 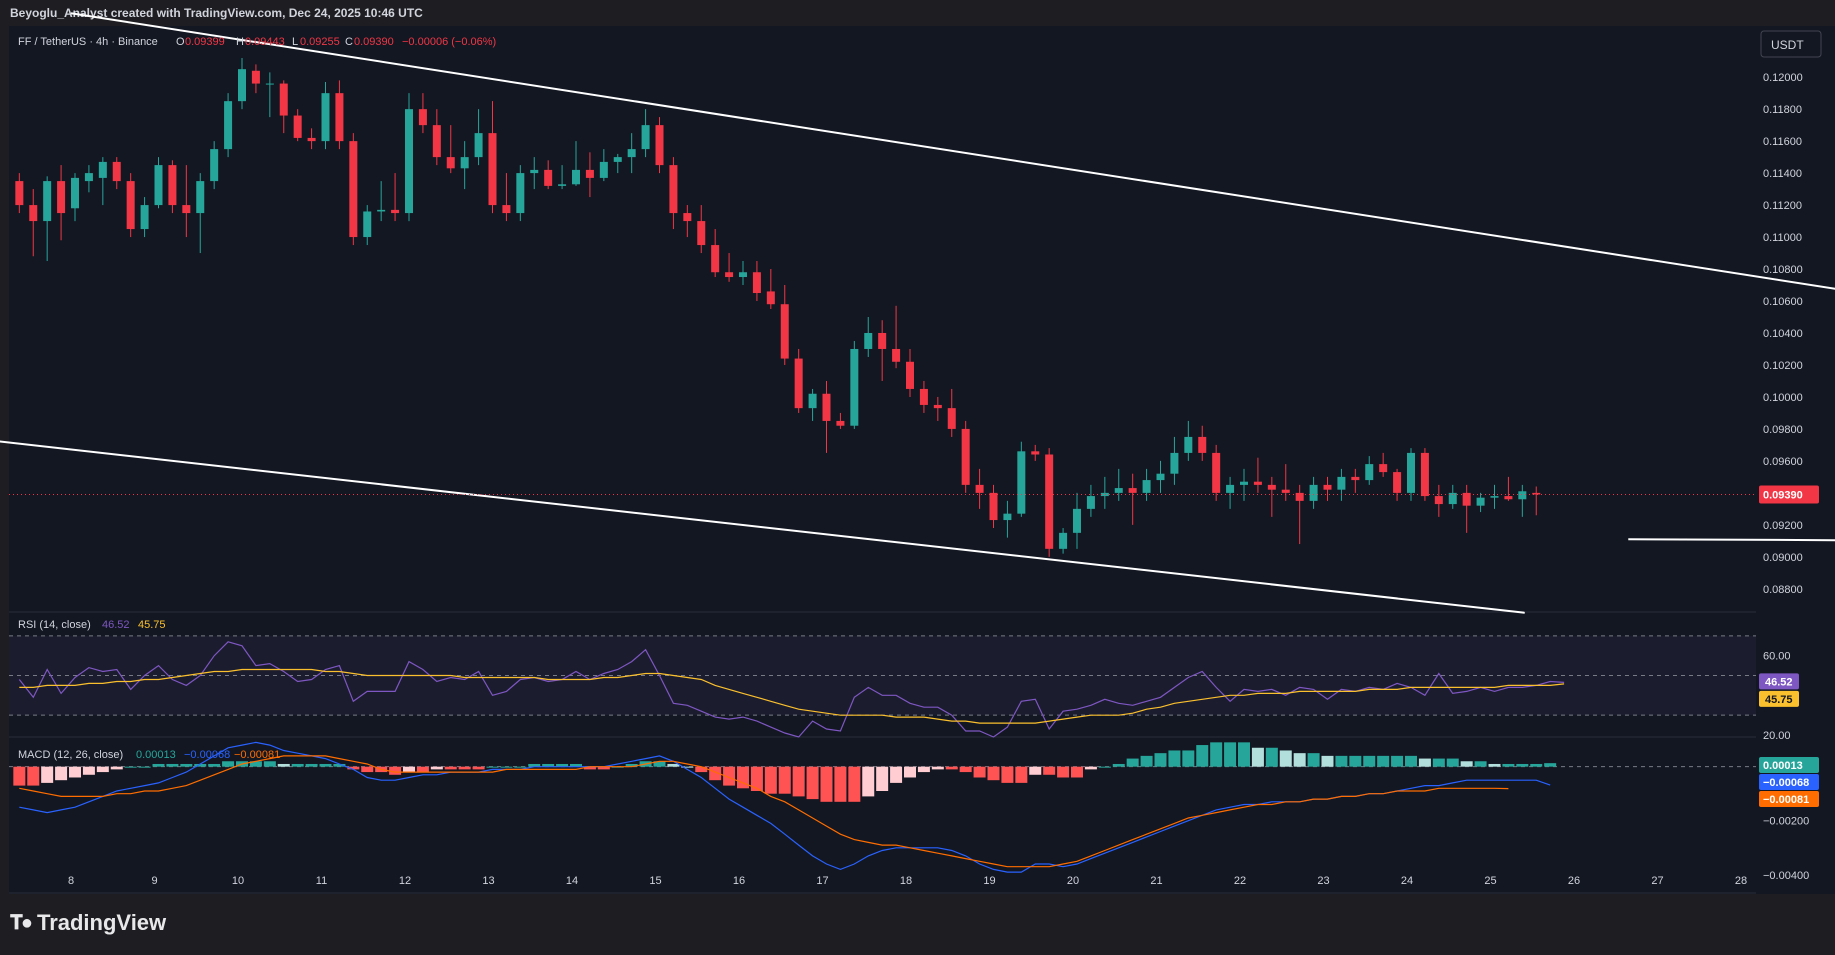 What do you see at coordinates (1782, 206) in the screenshot?
I see `price-tick-label: 0.11200` at bounding box center [1782, 206].